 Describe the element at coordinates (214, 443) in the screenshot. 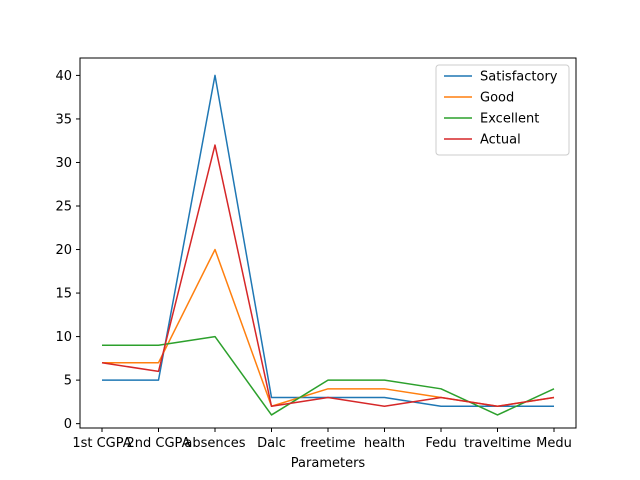

I see `x-tick-label: absences` at that location.